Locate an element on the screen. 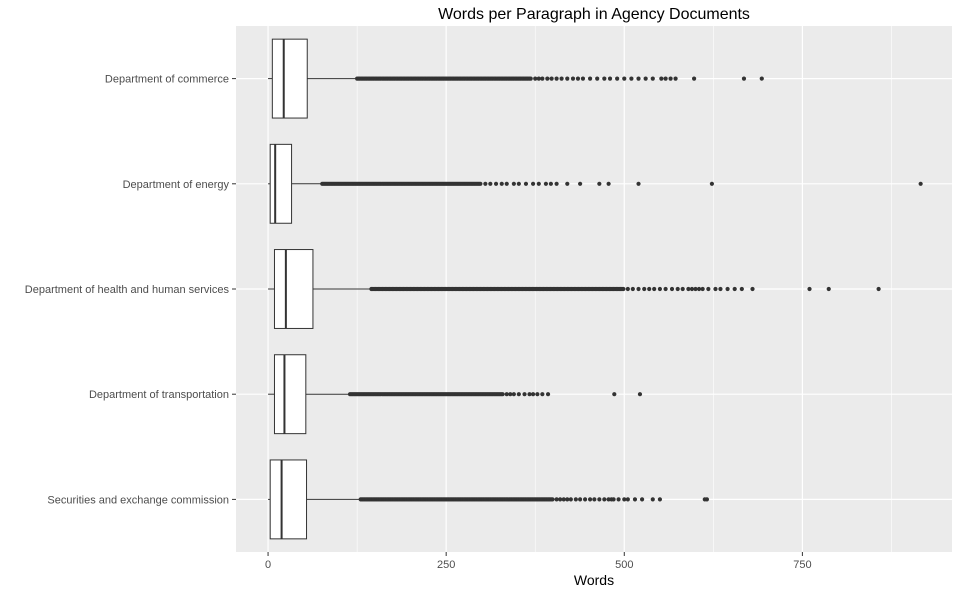 The image size is (960, 595). x-tick-label: 0 is located at coordinates (268, 565).